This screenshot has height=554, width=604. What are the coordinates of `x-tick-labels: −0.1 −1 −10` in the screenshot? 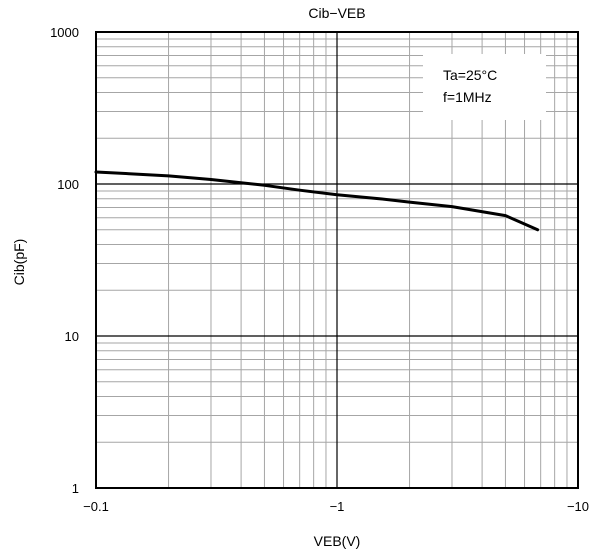 It's located at (336, 506).